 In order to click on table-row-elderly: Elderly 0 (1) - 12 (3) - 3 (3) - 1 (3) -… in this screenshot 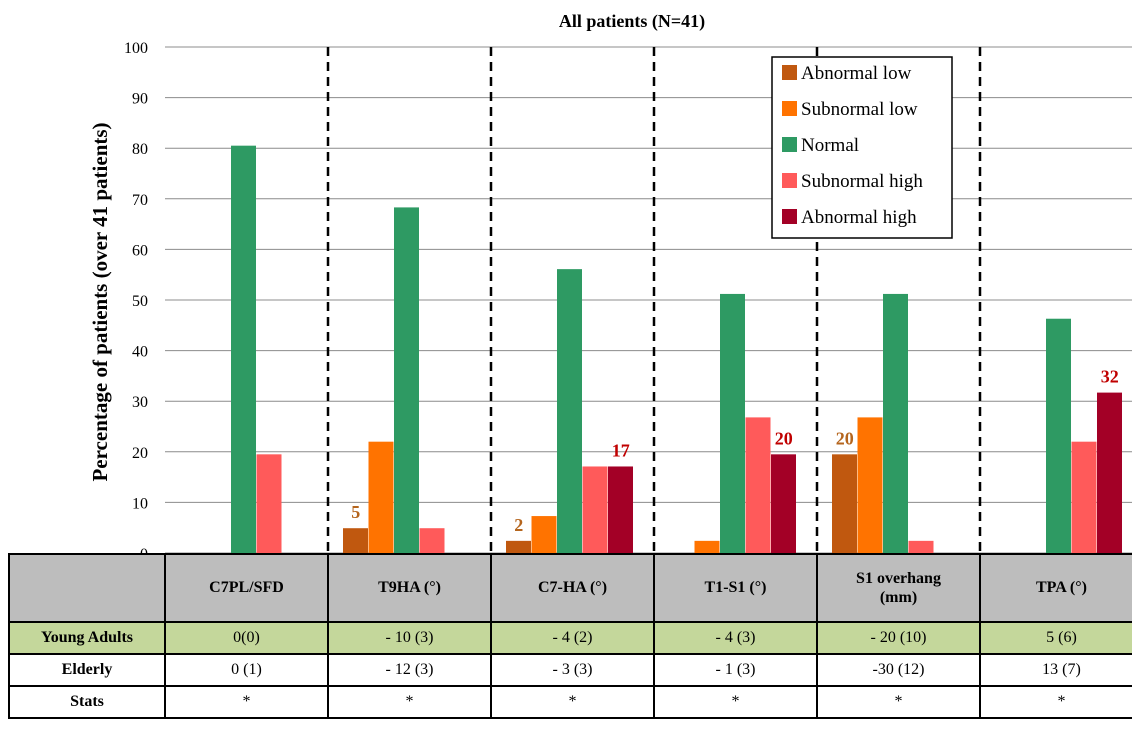, I will do `click(570, 670)`.